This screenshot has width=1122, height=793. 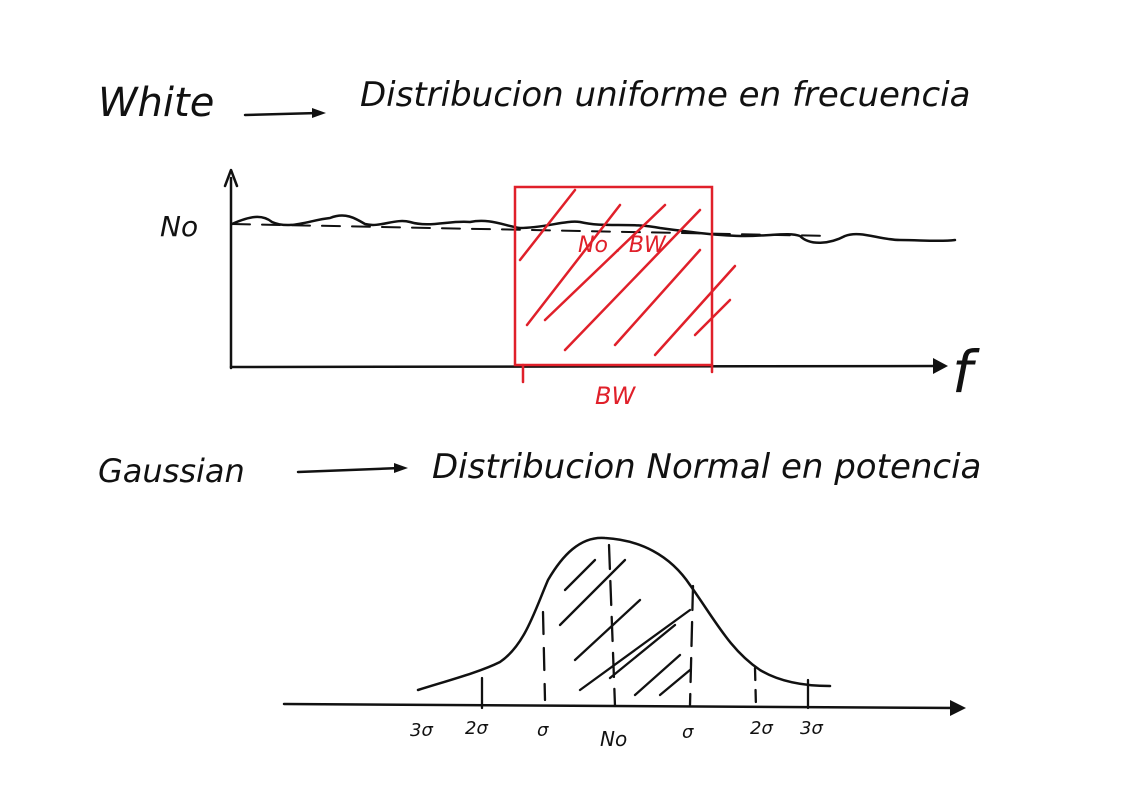 I want to click on bandwidth-hatching, so click(x=627, y=272).